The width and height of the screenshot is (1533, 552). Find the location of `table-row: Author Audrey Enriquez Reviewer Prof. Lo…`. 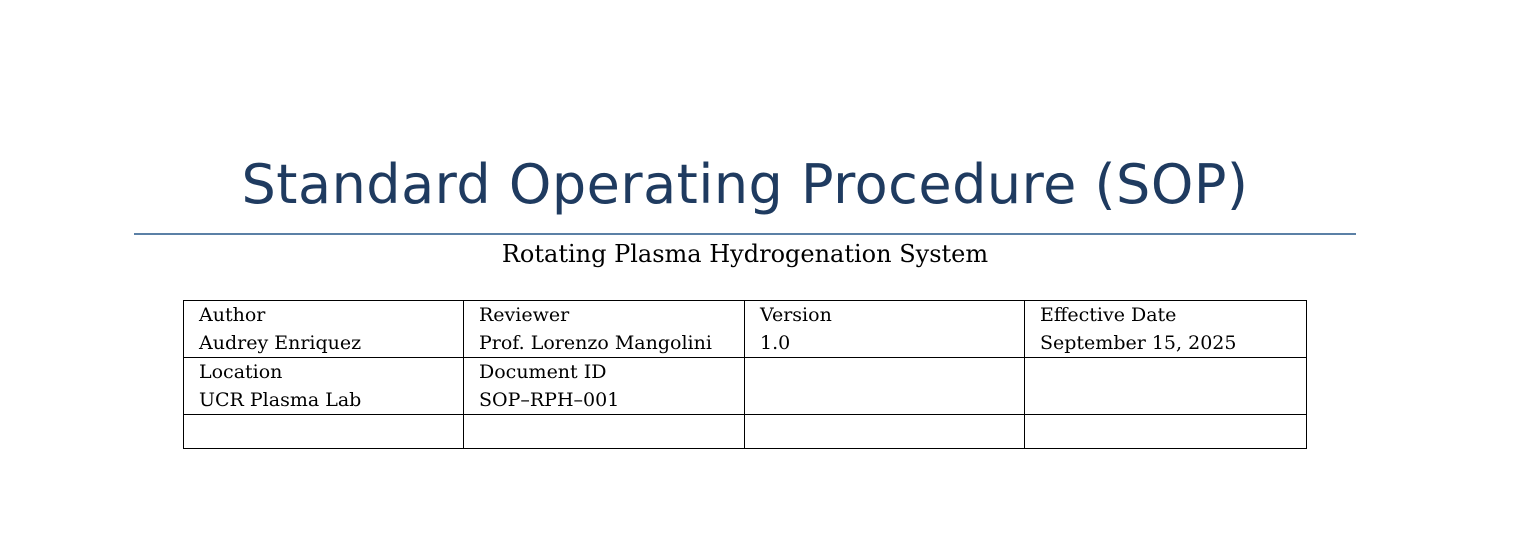

table-row: Author Audrey Enriquez Reviewer Prof. Lo… is located at coordinates (745, 329).